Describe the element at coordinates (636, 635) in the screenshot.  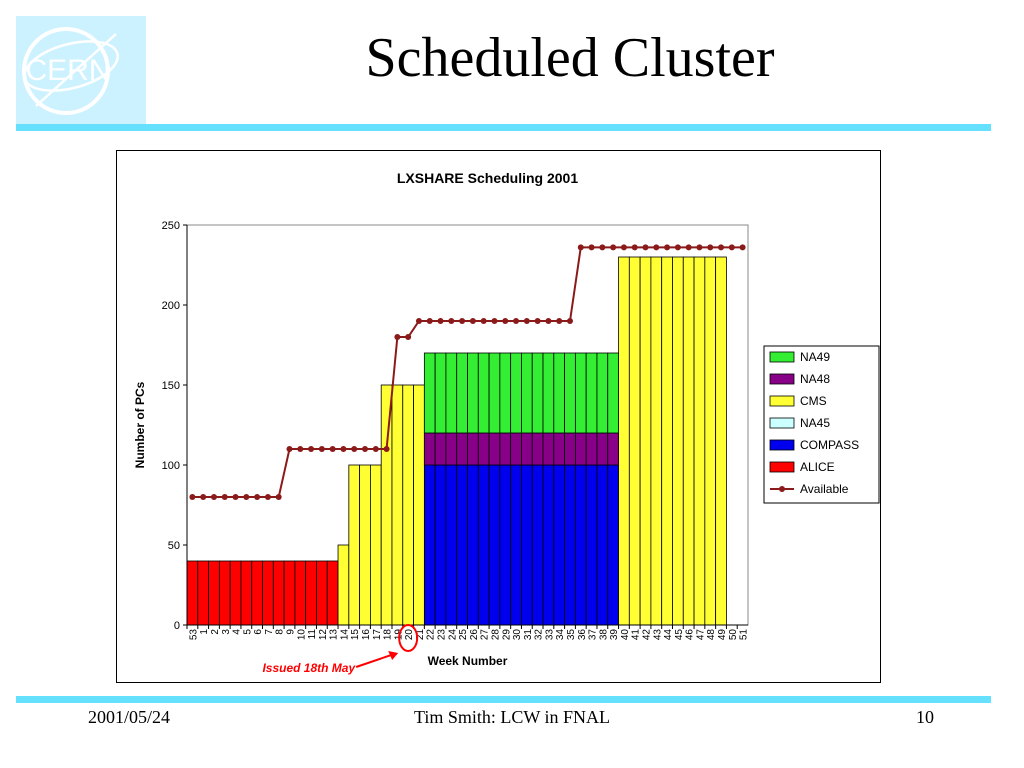
I see `x-tick-label-41: 41` at that location.